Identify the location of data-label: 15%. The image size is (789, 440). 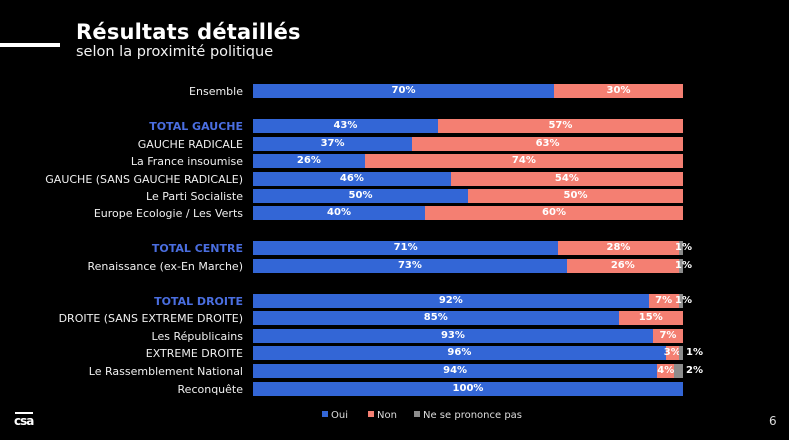
(650, 317).